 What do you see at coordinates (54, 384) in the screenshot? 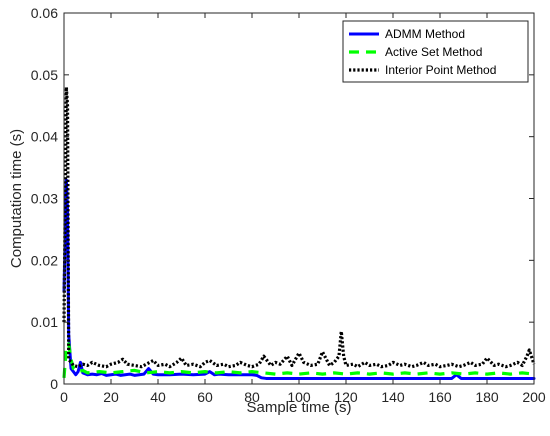
I see `y-tick-label: 0` at bounding box center [54, 384].